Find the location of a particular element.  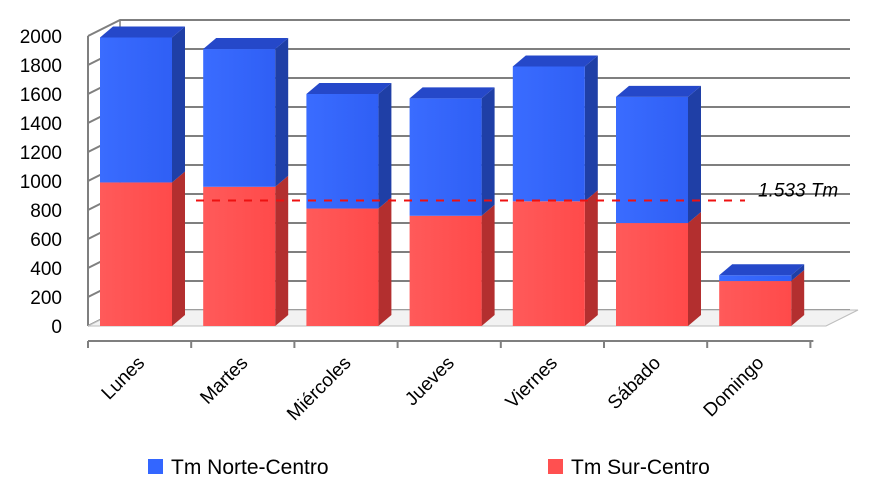

y-tick-label: 1600 is located at coordinates (41, 95).